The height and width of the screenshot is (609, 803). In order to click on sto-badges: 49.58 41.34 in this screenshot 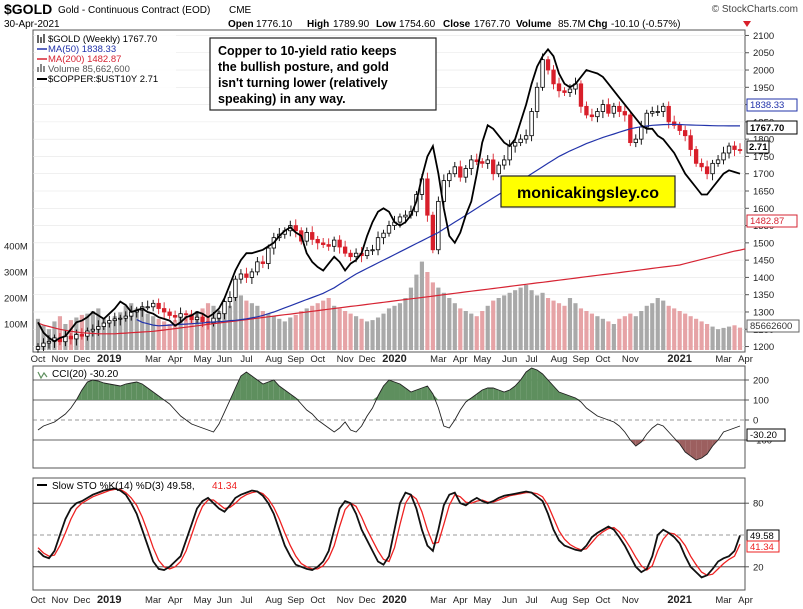, I will do `click(763, 541)`.